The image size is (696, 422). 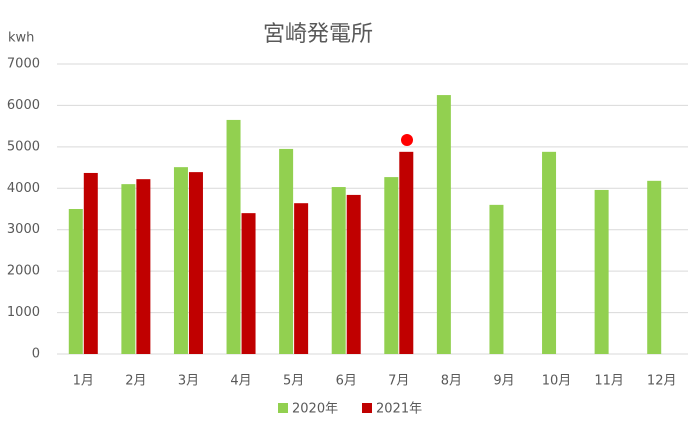 I want to click on x-tick-label: 11月, so click(x=609, y=381).